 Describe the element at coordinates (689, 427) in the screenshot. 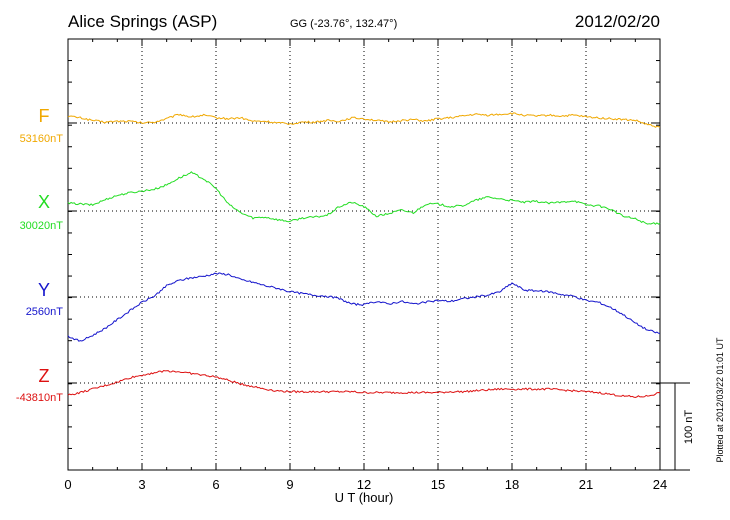

I see `scale-bar-label: 100 nT` at that location.